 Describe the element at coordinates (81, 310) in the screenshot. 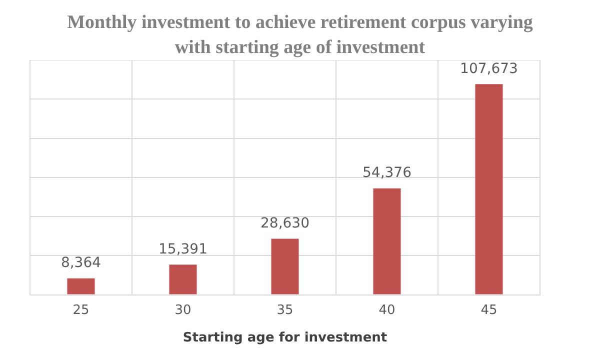

I see `x-tick-label: 25` at that location.